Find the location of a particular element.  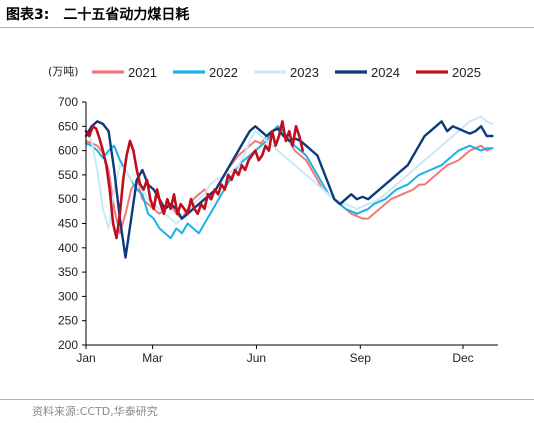

x-tick-label: Jan is located at coordinates (85, 358).